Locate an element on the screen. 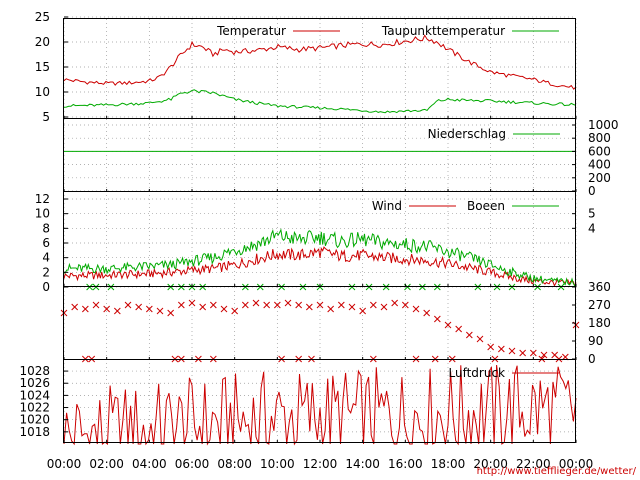 The image size is (640, 480). y-tick-label: 4 is located at coordinates (46, 258).